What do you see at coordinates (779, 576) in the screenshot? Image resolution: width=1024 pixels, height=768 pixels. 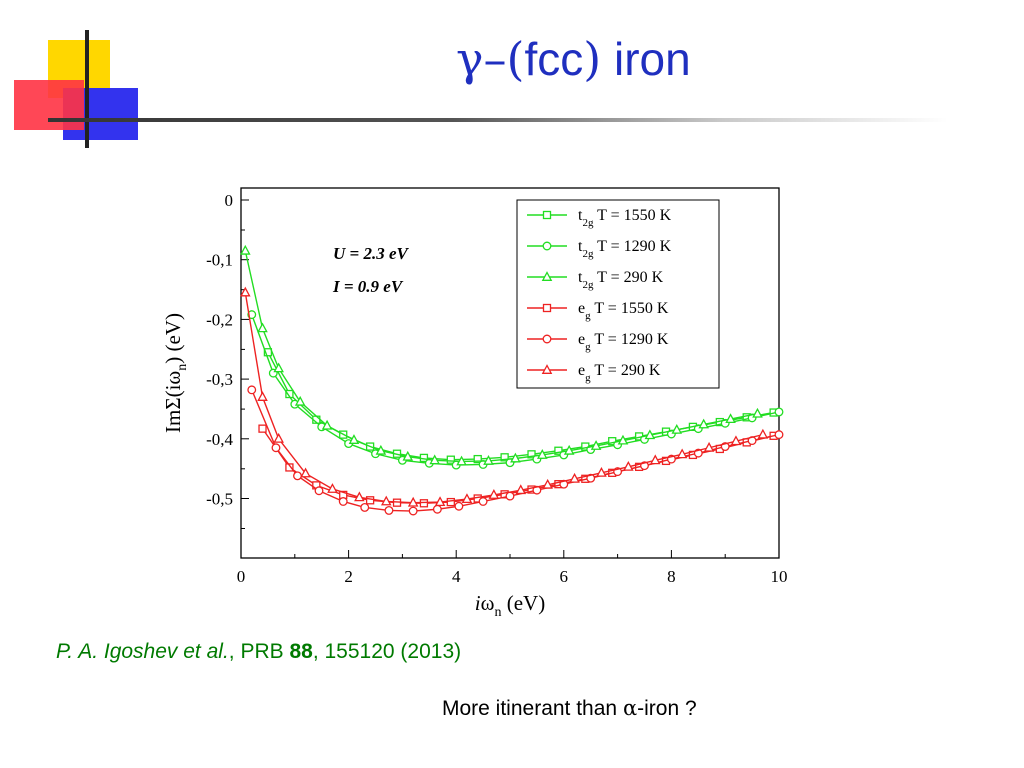 I see `x-tick-label: 10` at bounding box center [779, 576].